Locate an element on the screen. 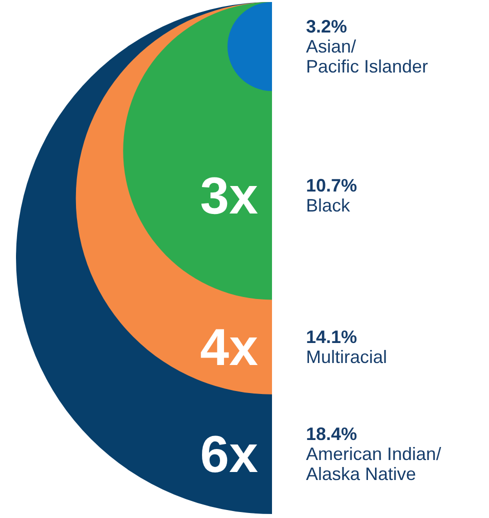  category-label: Black is located at coordinates (329, 205).